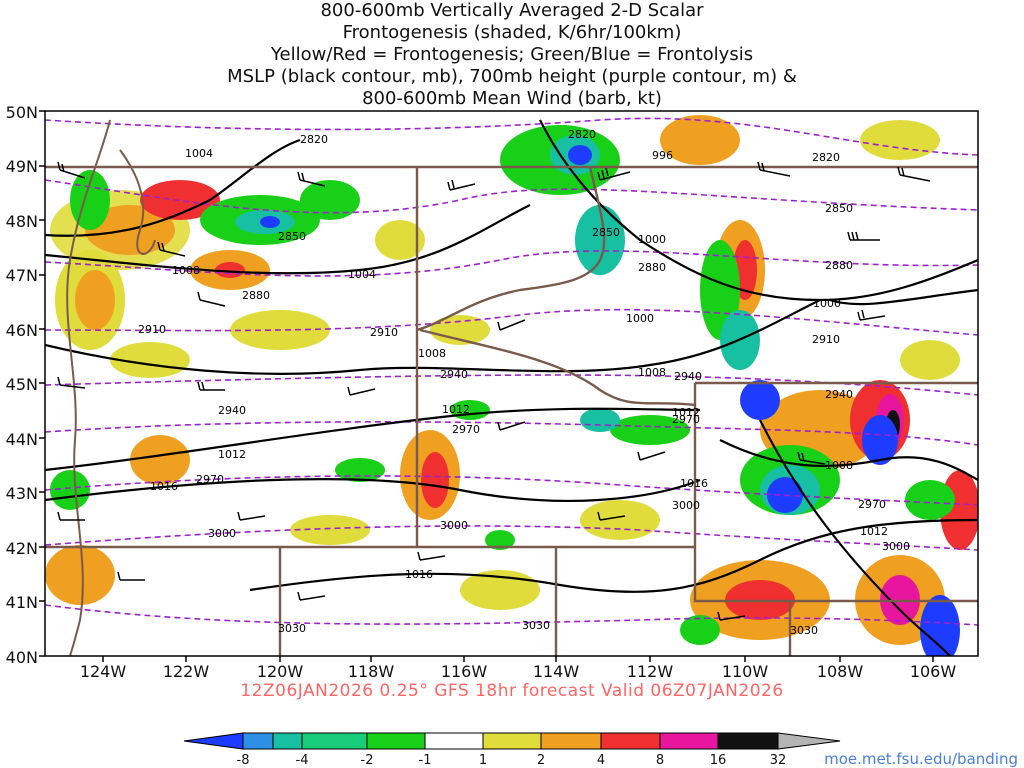 The height and width of the screenshot is (768, 1024). I want to click on colorbar-label: 4, so click(601, 760).